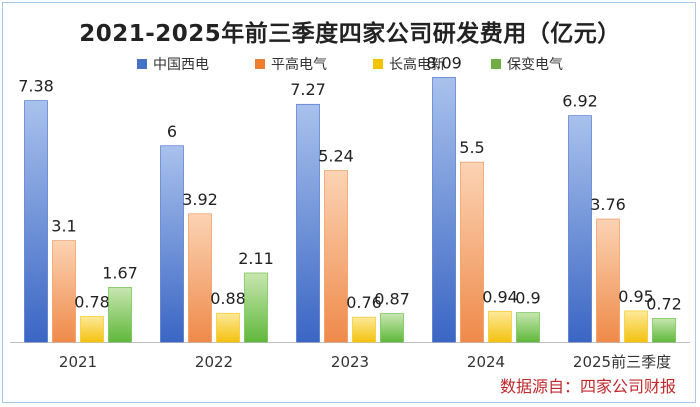 The image size is (700, 407). What do you see at coordinates (200, 278) in the screenshot?
I see `bar-pinggao-2022` at bounding box center [200, 278].